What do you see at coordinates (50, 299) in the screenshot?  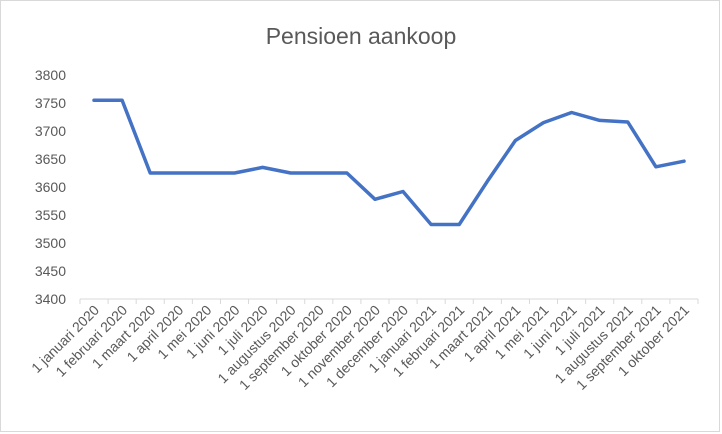 I see `y-tick-label: 3400` at bounding box center [50, 299].